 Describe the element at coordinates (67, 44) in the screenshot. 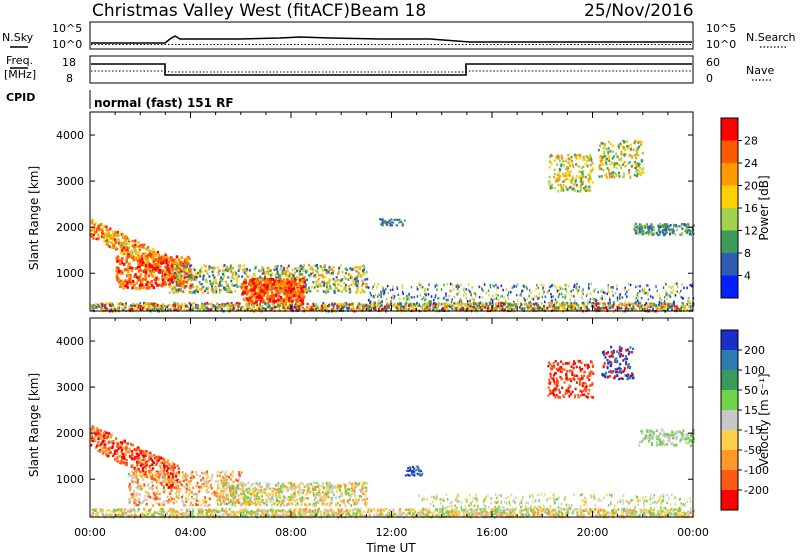

I see `nsky-tick-bottom: 10^0` at that location.